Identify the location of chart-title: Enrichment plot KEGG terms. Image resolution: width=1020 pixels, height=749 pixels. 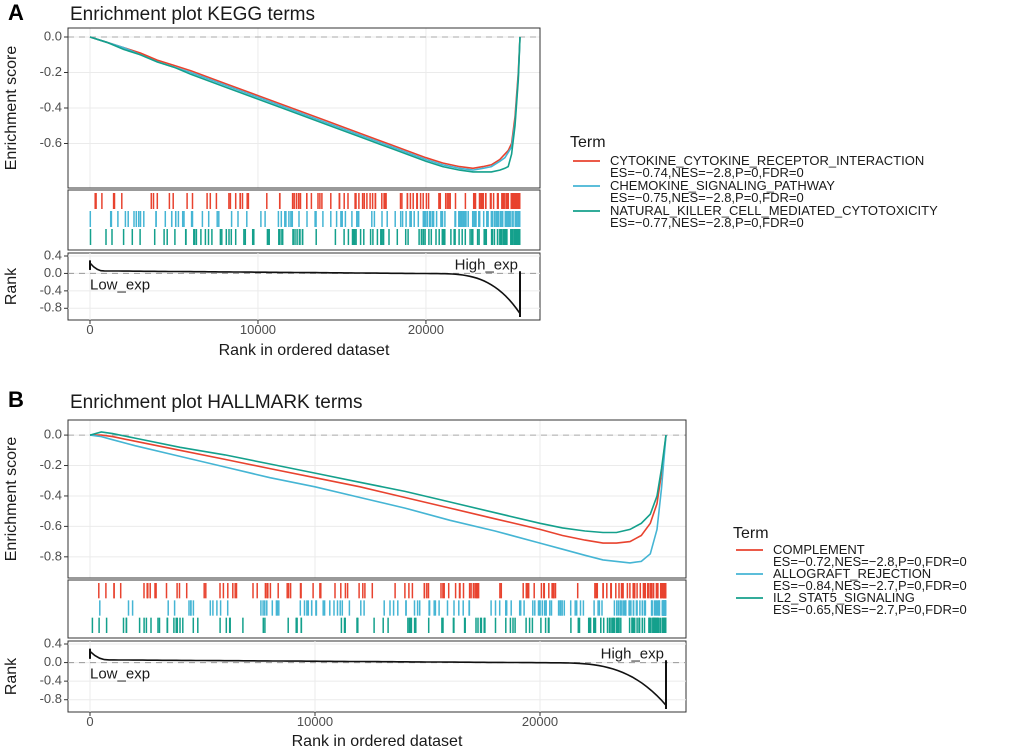
(192, 14).